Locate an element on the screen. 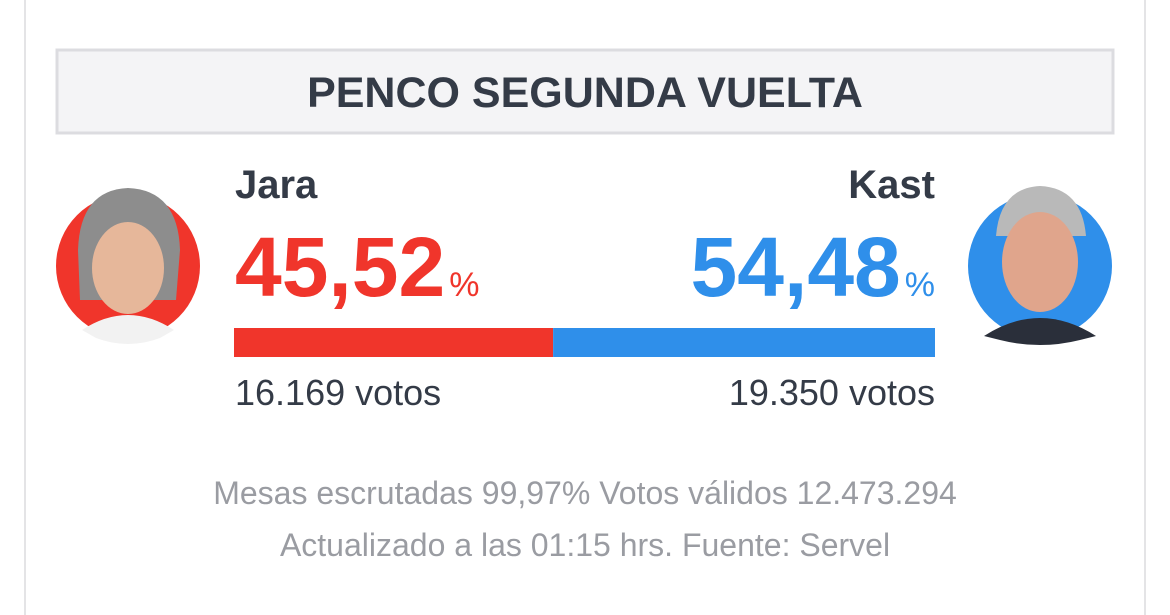 This screenshot has height=615, width=1170. candidate-name: Jara is located at coordinates (276, 185).